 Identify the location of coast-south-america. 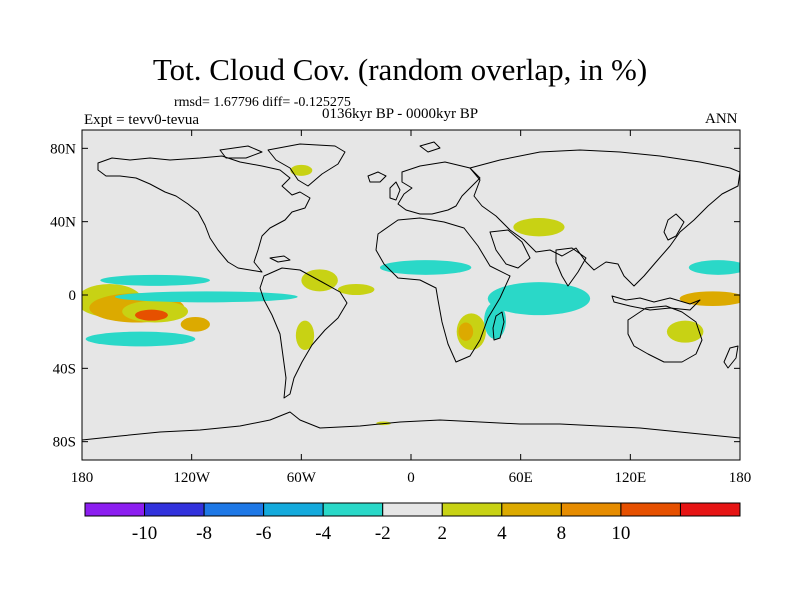
(303, 333).